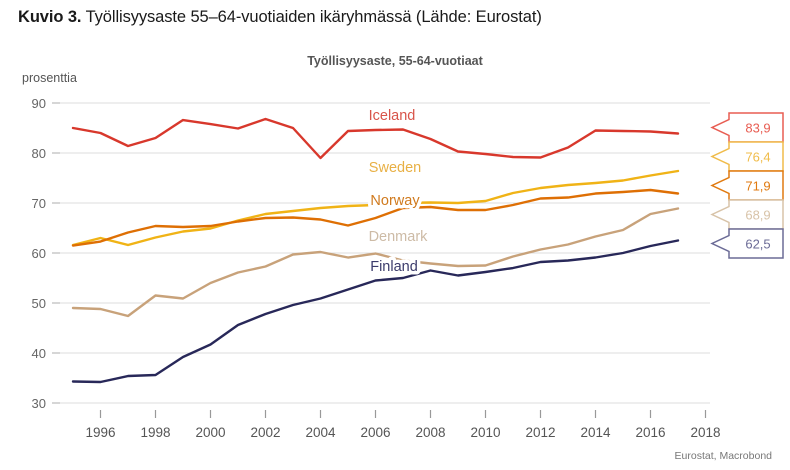 The width and height of the screenshot is (790, 470). I want to click on series-label-halo: Denmark, so click(399, 237).